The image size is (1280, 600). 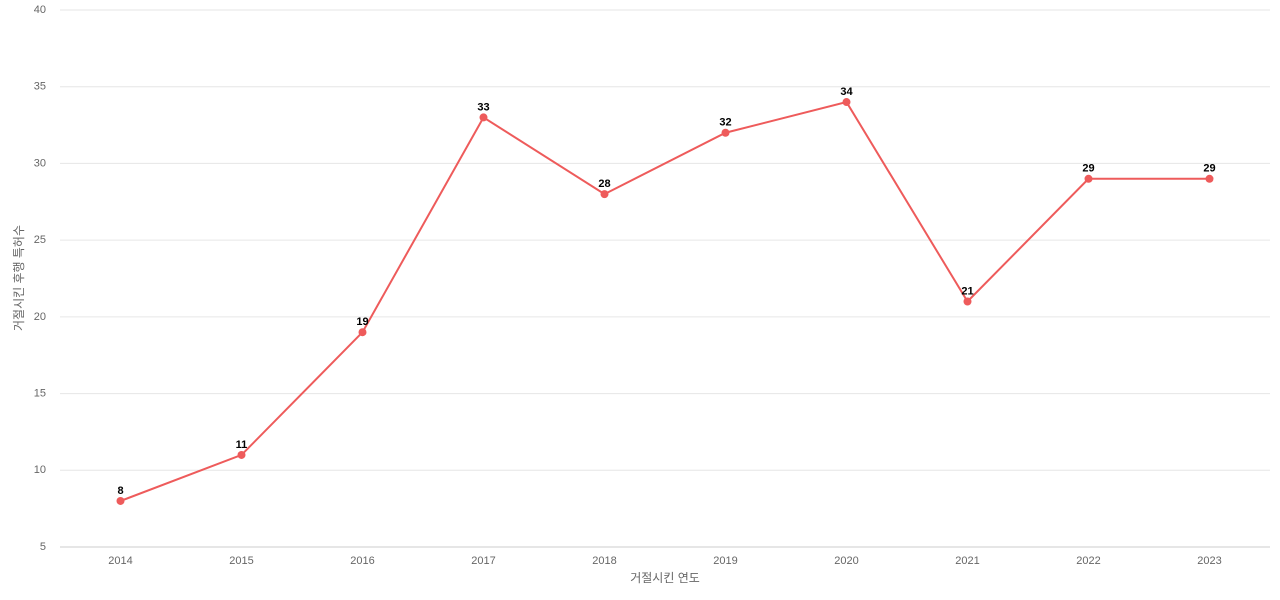 What do you see at coordinates (43, 547) in the screenshot?
I see `y-tick-label: 5` at bounding box center [43, 547].